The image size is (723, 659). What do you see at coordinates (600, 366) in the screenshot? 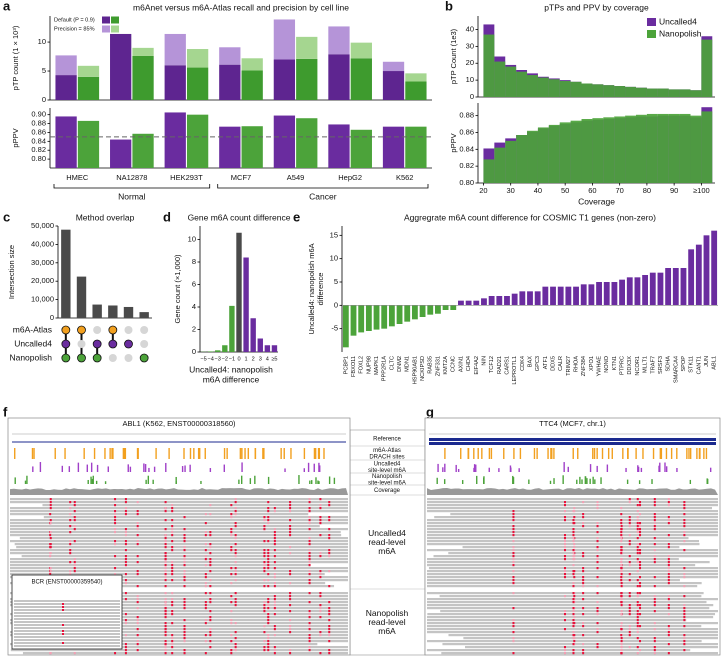
I see `x-tick-label: YWHAE` at bounding box center [600, 366].